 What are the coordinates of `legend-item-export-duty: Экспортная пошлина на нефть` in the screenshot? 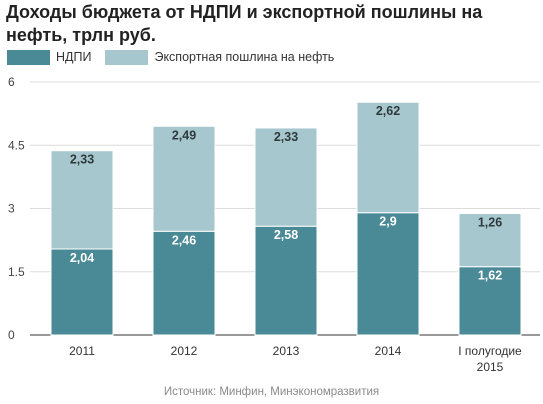 It's located at (220, 57).